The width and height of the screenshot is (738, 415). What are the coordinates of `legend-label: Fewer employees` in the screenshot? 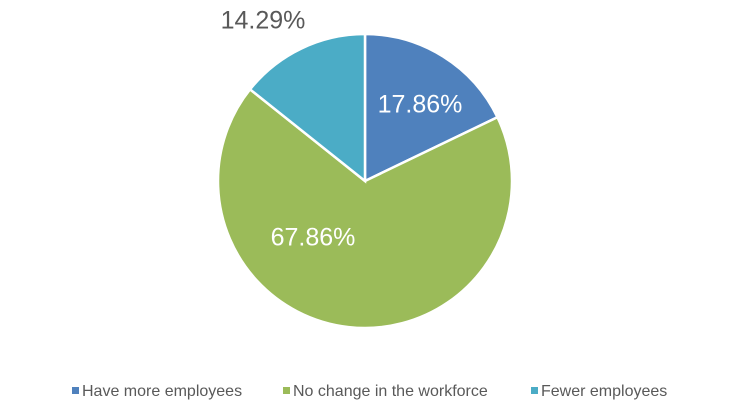 It's located at (604, 391).